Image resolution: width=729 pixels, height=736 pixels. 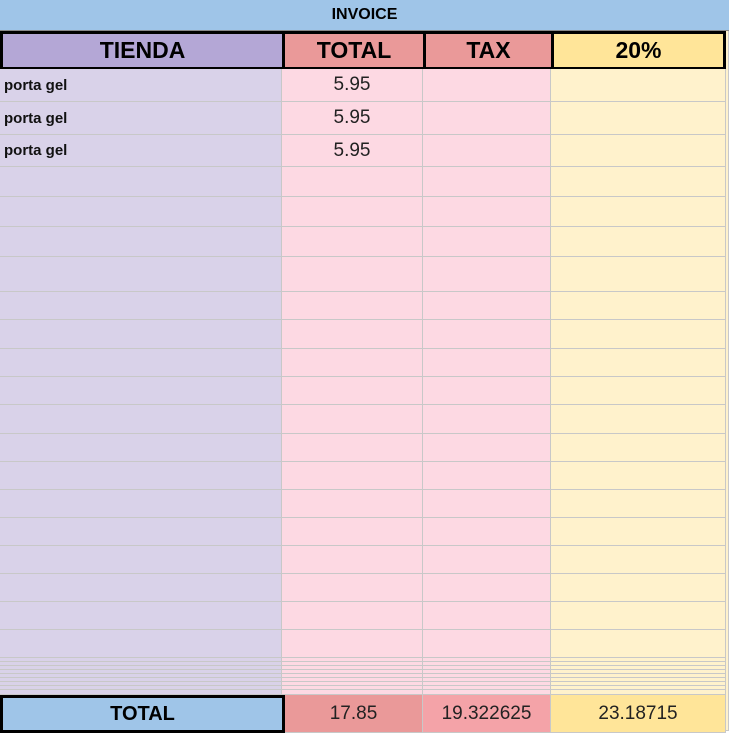 I want to click on invoice-title: INVOICE, so click(x=364, y=14).